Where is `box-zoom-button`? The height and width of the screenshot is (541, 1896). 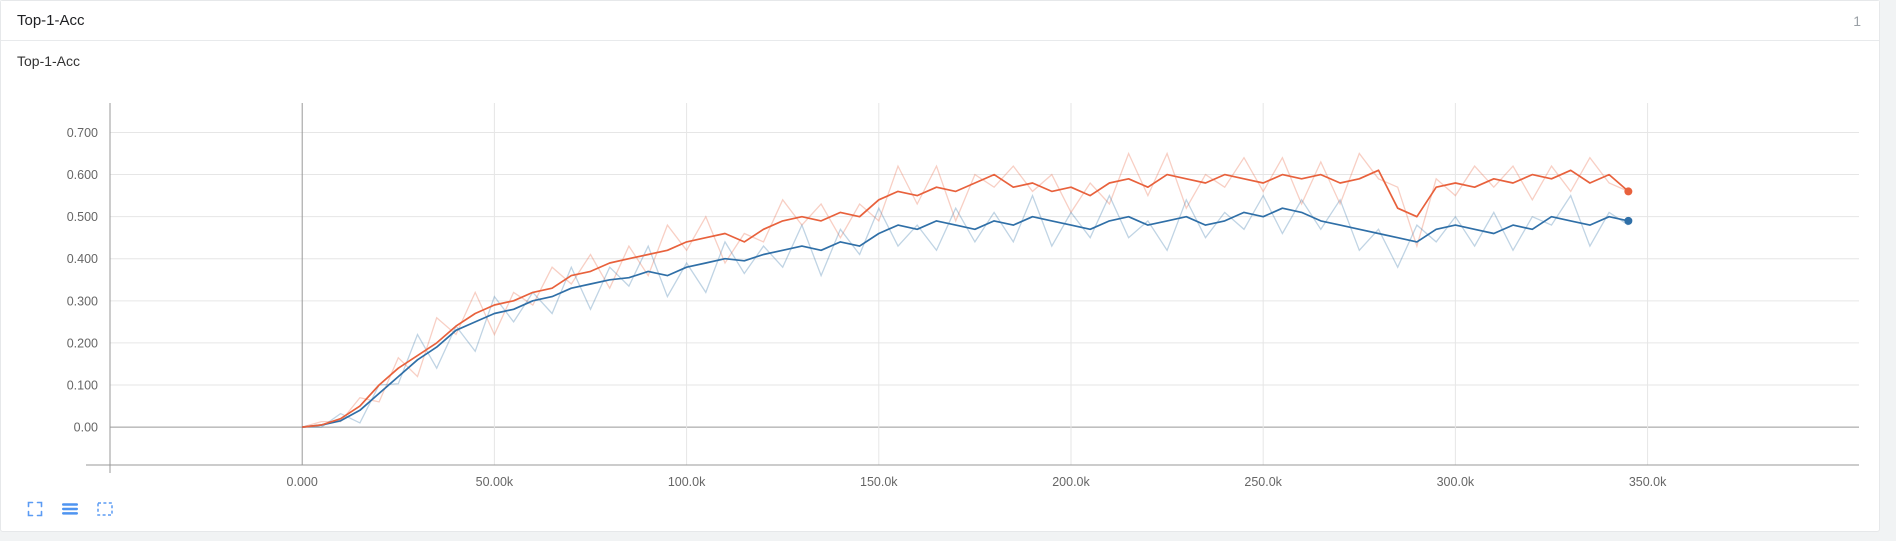
box-zoom-button is located at coordinates (105, 510).